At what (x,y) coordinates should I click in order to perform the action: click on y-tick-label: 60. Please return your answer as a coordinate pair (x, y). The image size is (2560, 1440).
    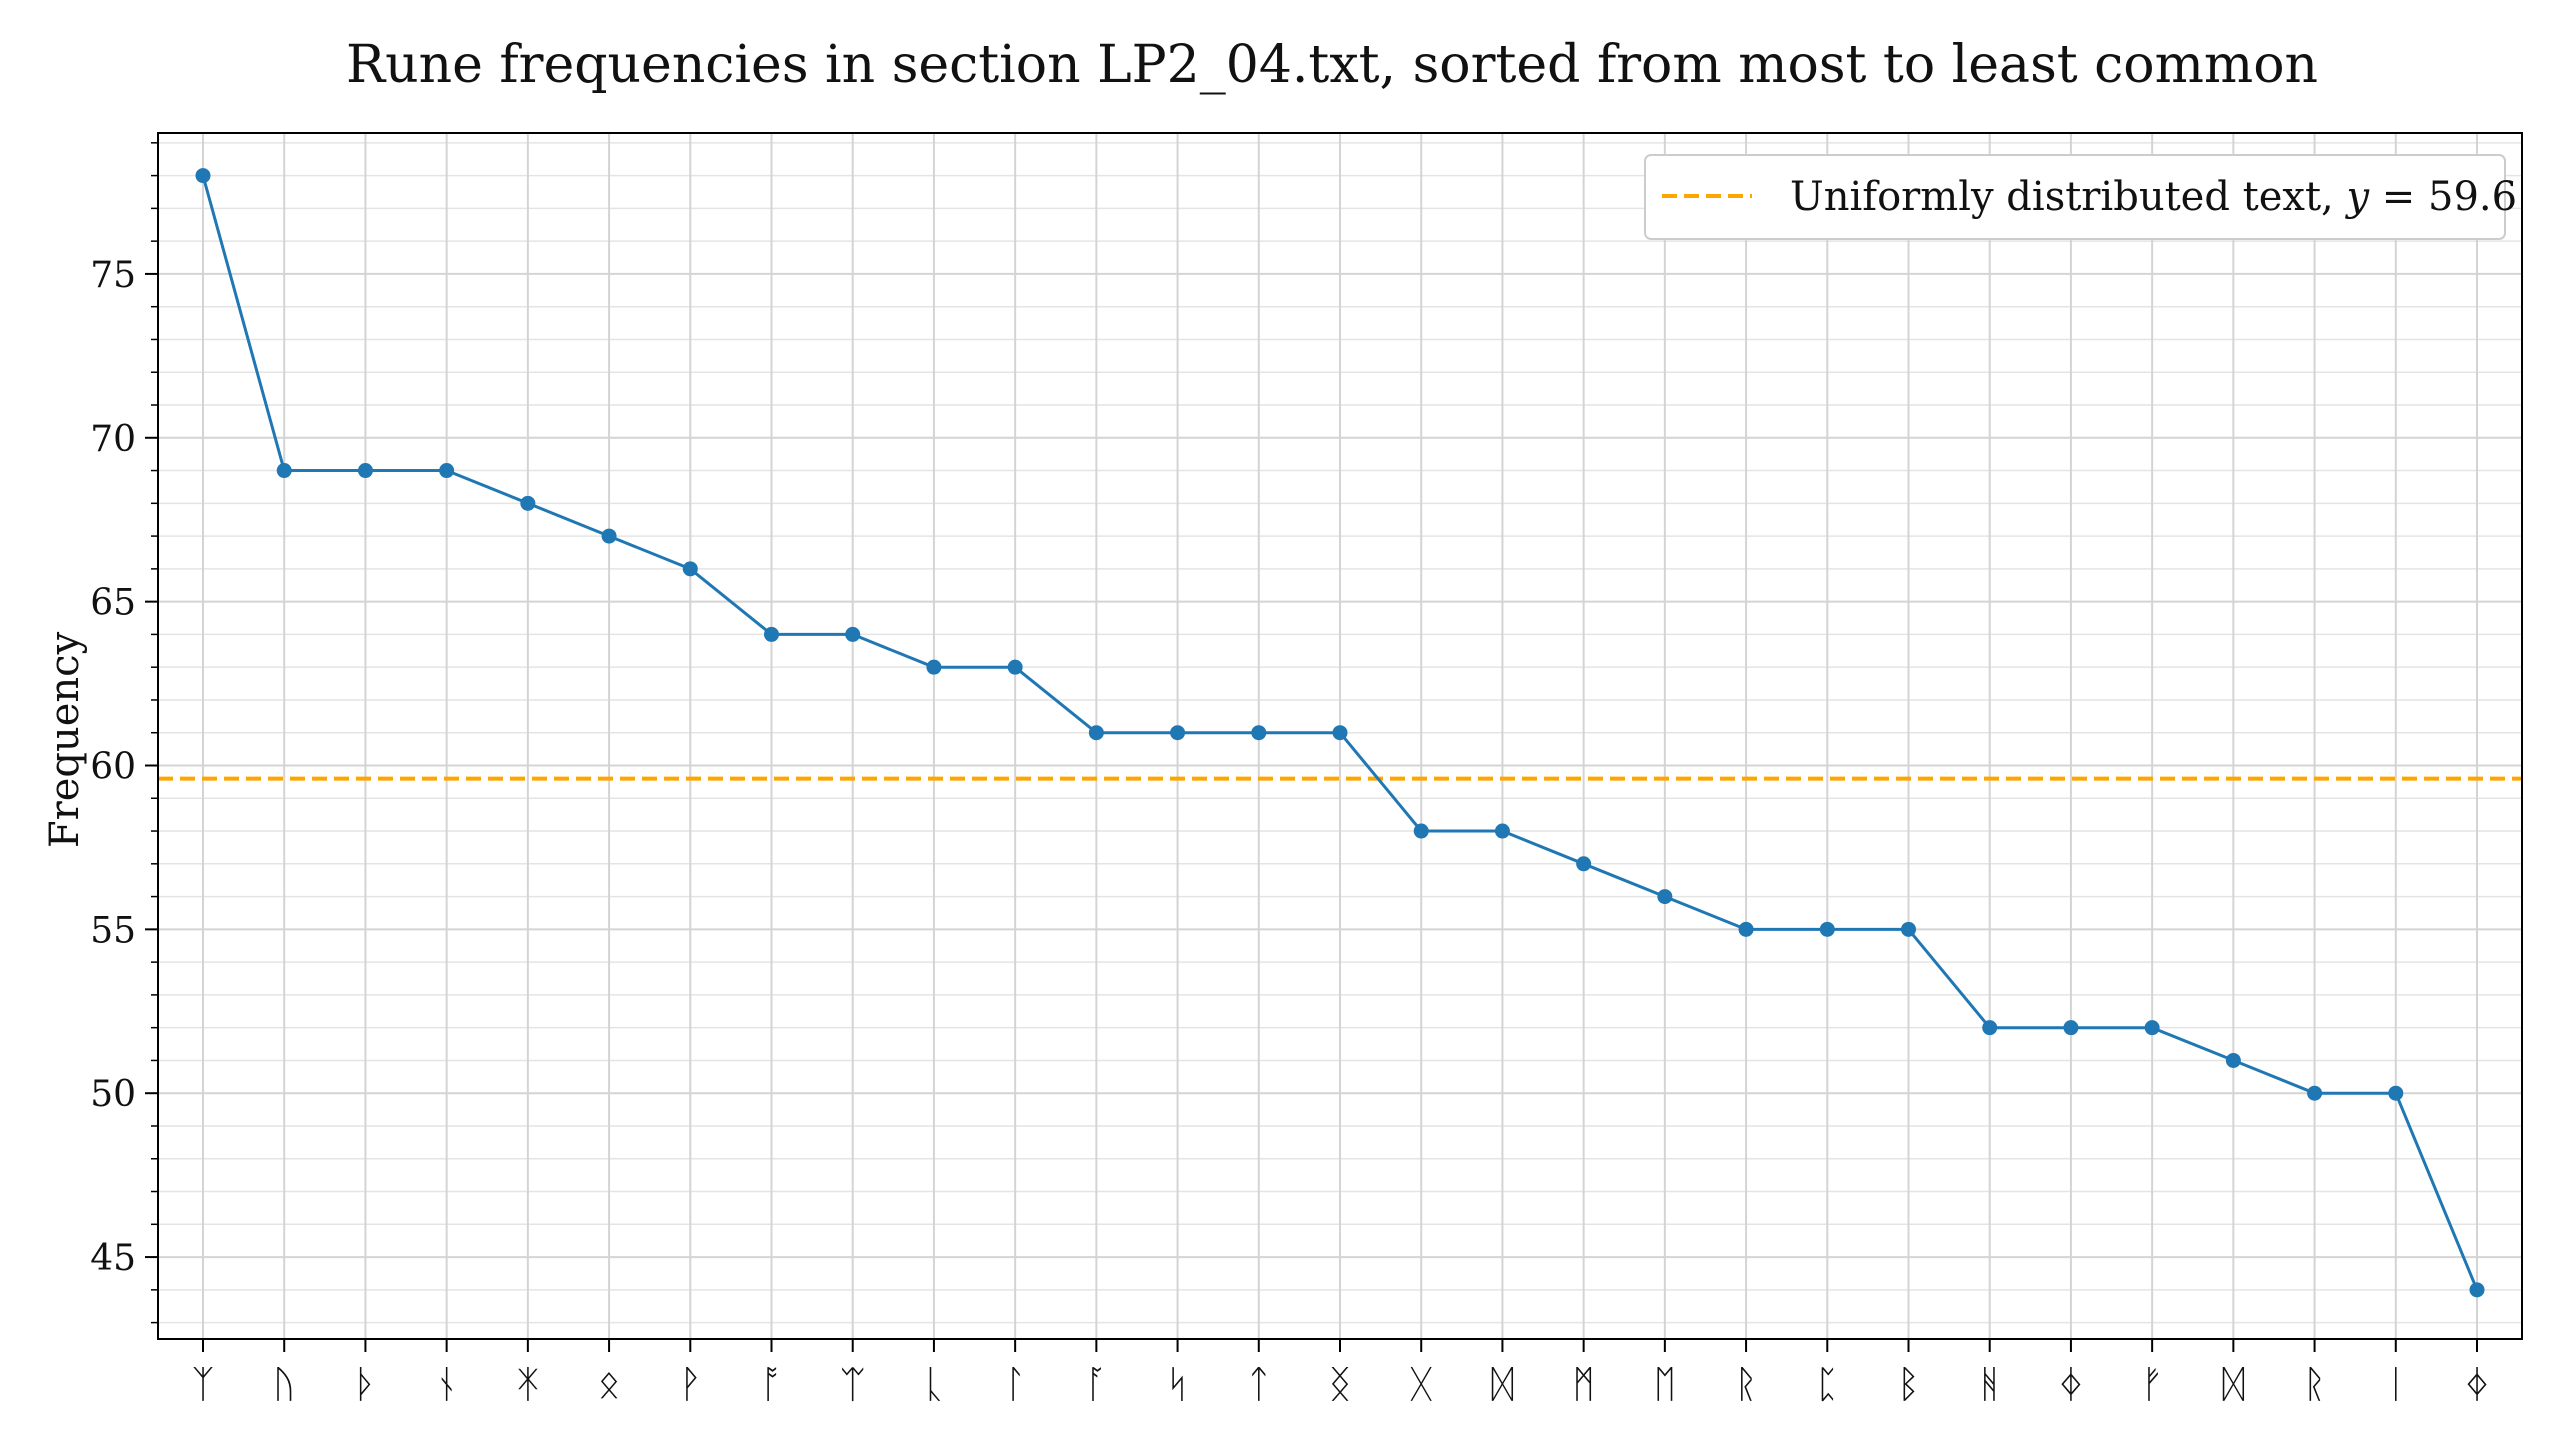
    Looking at the image, I should click on (113, 766).